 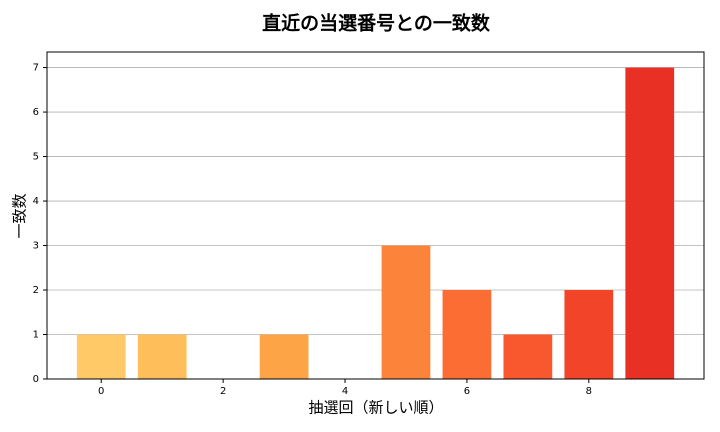 What do you see at coordinates (36, 112) in the screenshot?
I see `y-tick-label: 6` at bounding box center [36, 112].